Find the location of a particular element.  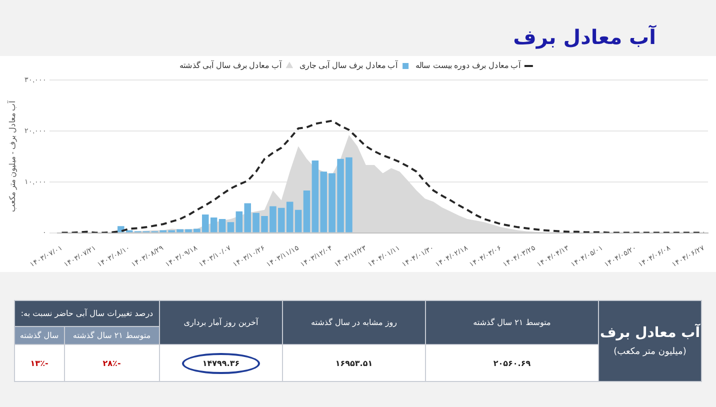

chart-title: آب معادل برف is located at coordinates (584, 37).